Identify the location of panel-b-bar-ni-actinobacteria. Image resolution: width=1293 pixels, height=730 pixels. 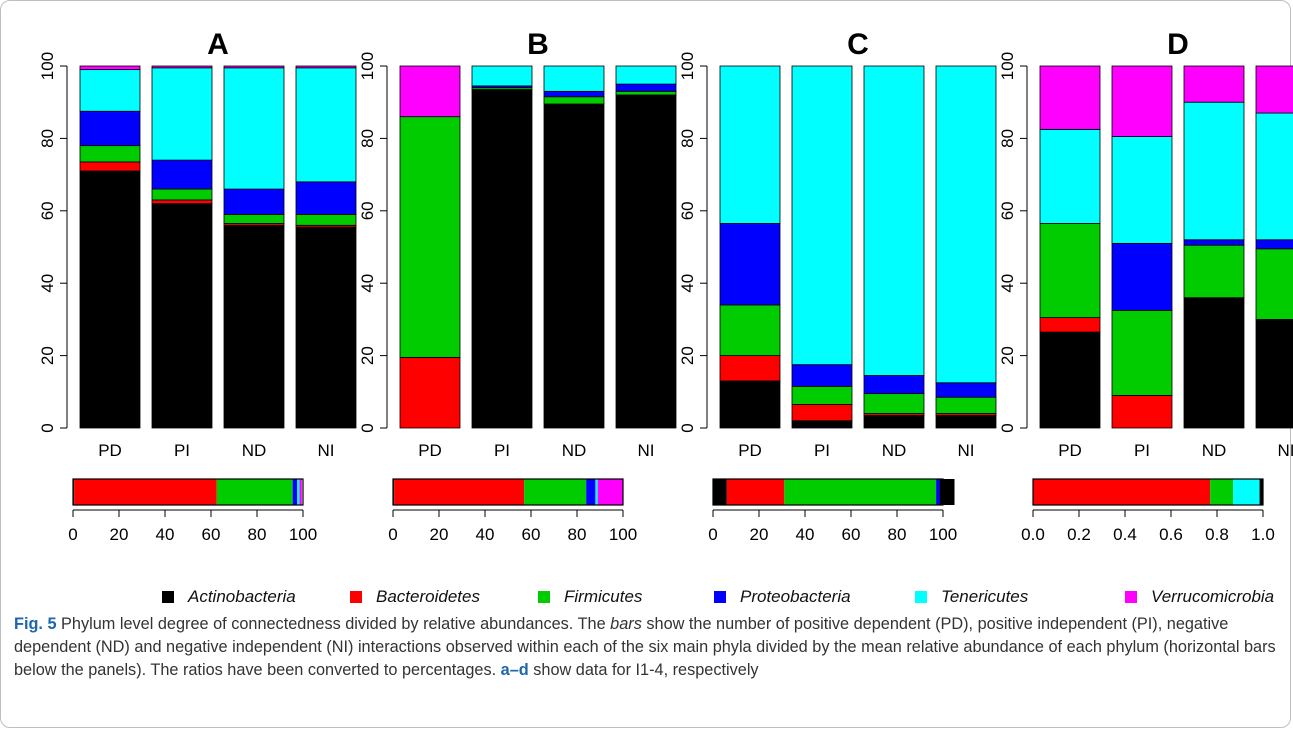
(646, 261).